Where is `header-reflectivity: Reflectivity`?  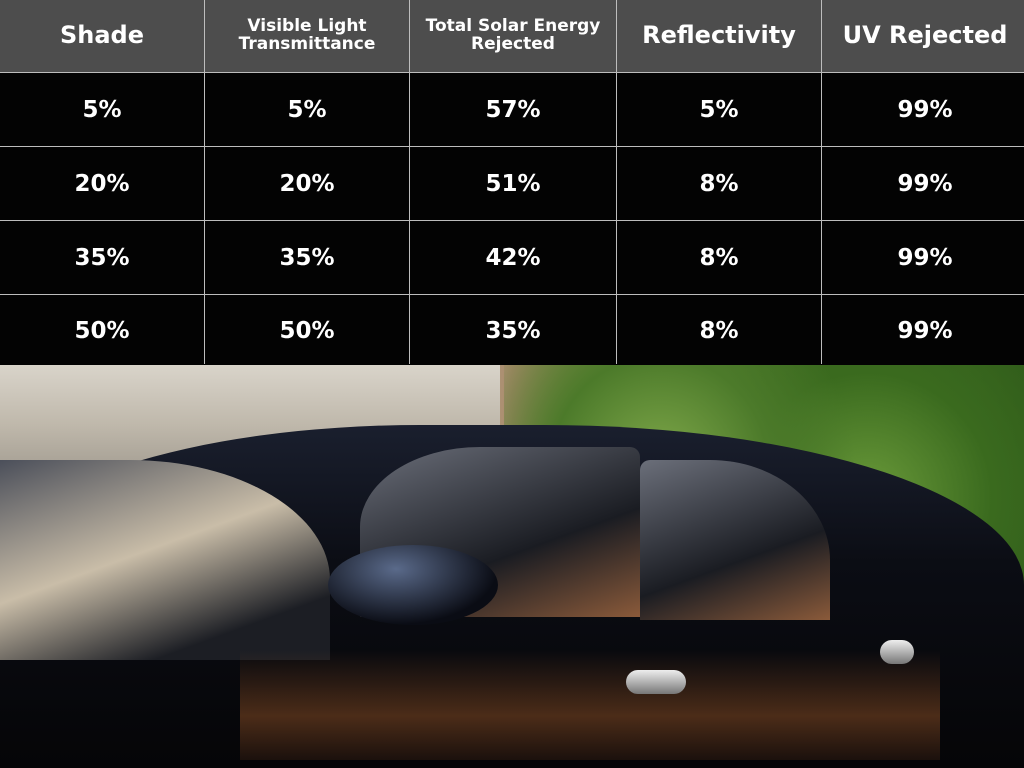 header-reflectivity: Reflectivity is located at coordinates (719, 36).